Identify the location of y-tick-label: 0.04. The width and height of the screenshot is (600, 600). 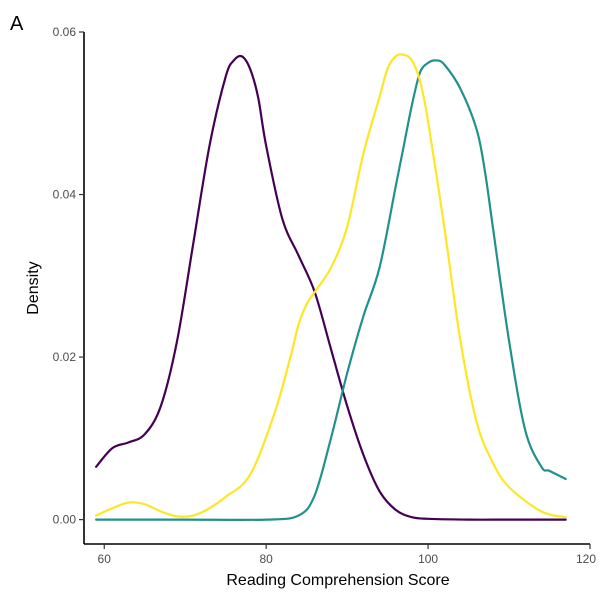
(65, 195).